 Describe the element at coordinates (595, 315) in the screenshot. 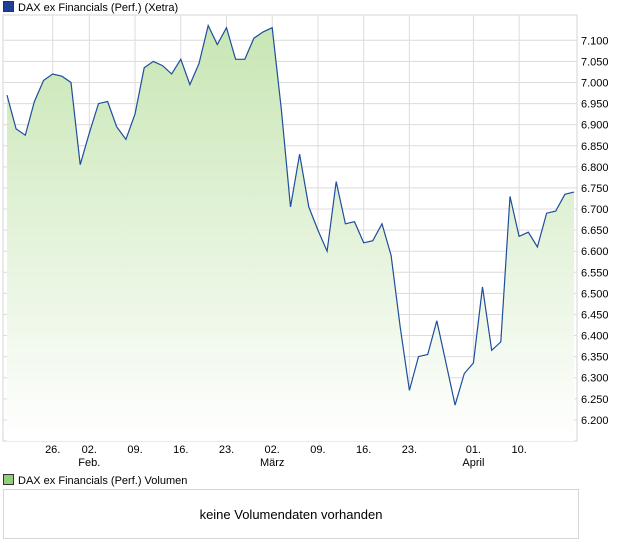

I see `y-tick-label: 6.450` at that location.